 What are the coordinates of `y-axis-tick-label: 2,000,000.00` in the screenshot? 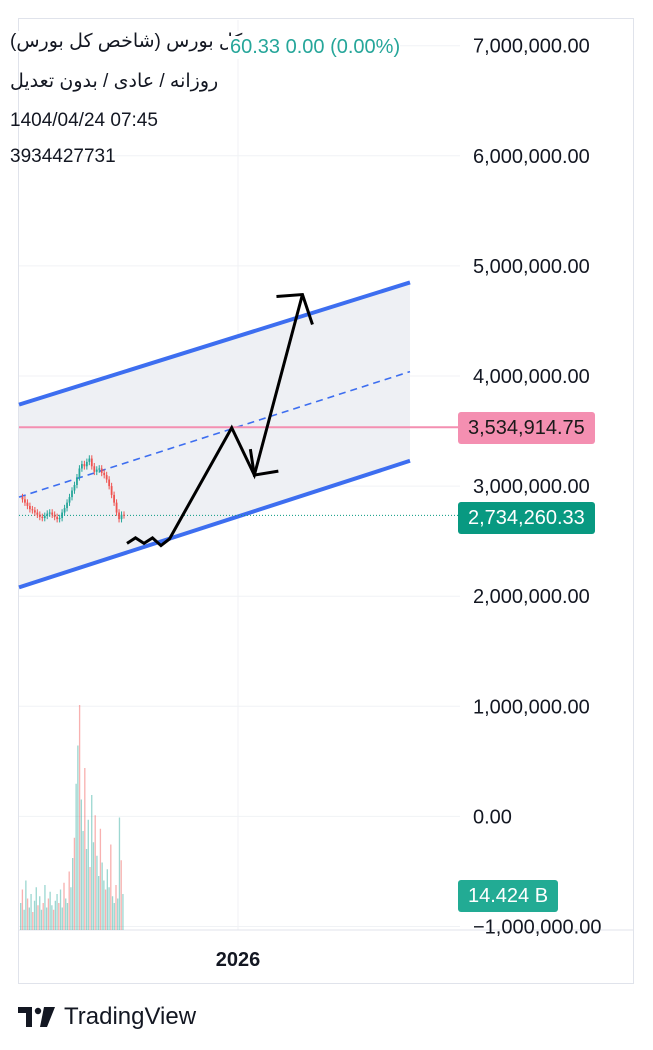 It's located at (531, 597).